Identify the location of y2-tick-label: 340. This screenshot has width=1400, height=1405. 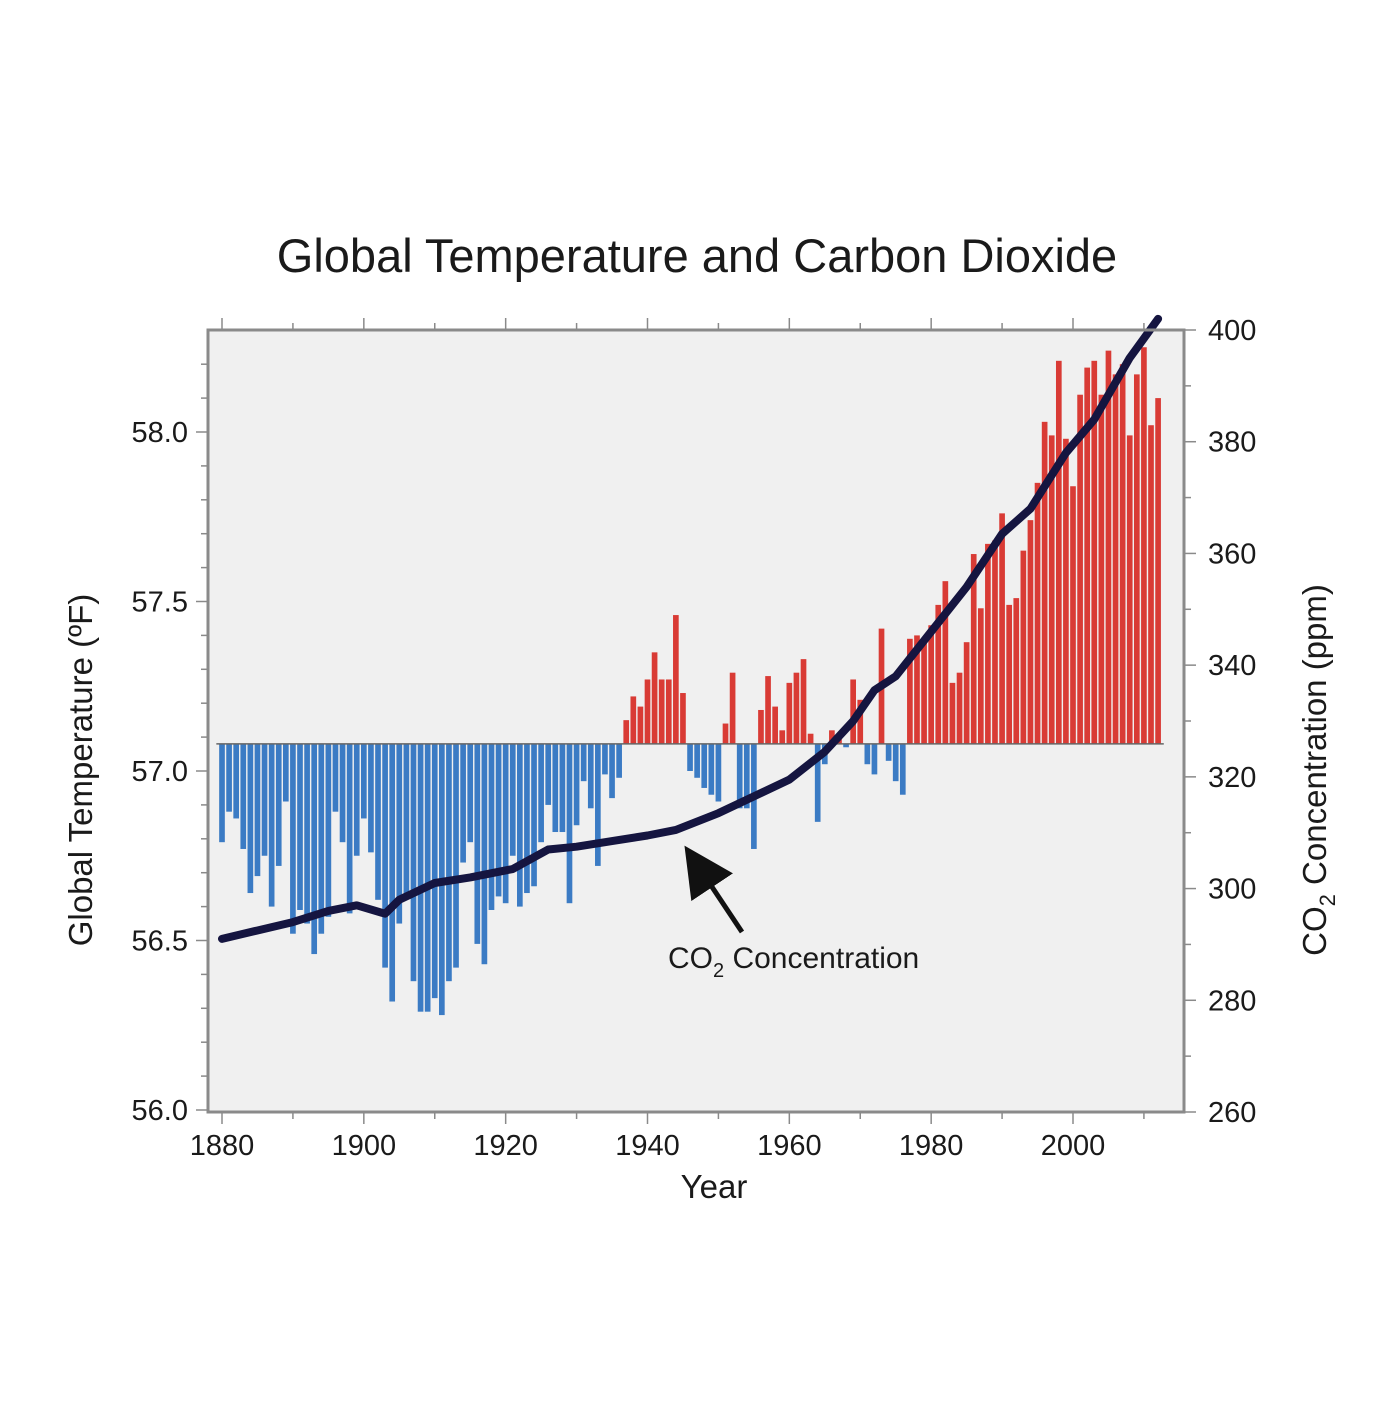
(1232, 666).